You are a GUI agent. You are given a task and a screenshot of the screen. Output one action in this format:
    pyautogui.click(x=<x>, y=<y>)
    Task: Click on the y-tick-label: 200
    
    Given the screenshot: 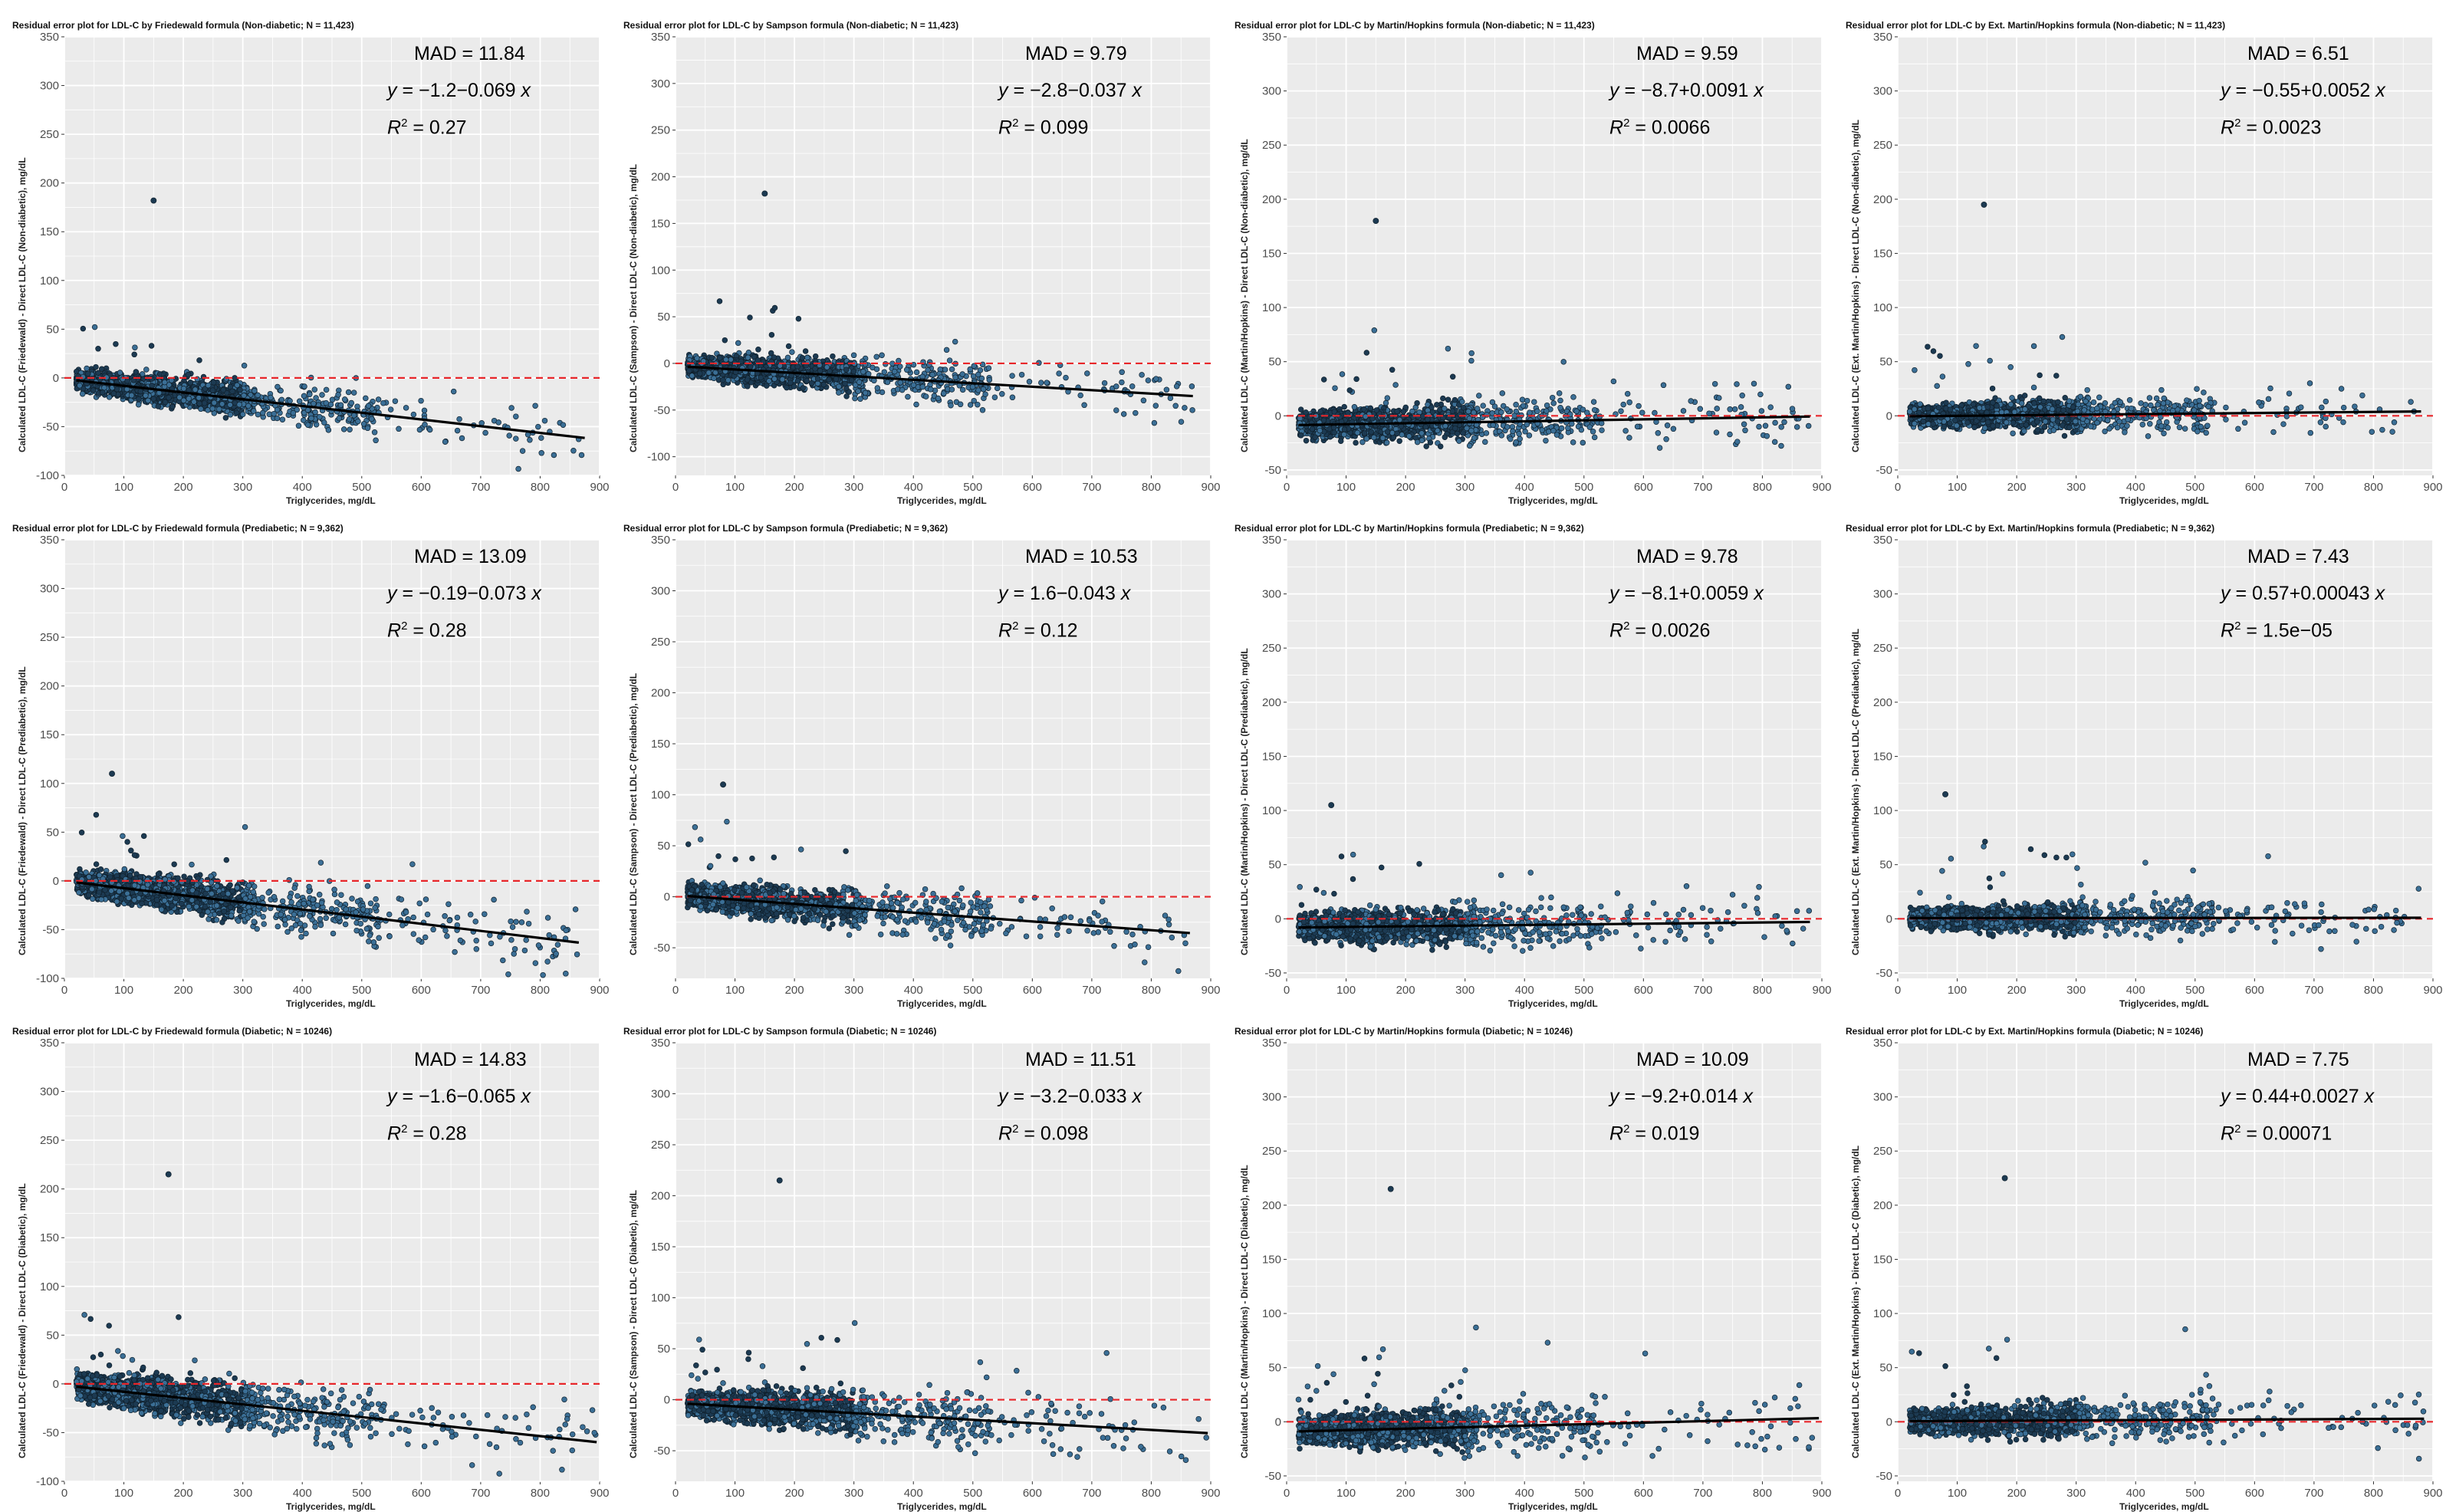 What is the action you would take?
    pyautogui.click(x=1271, y=199)
    